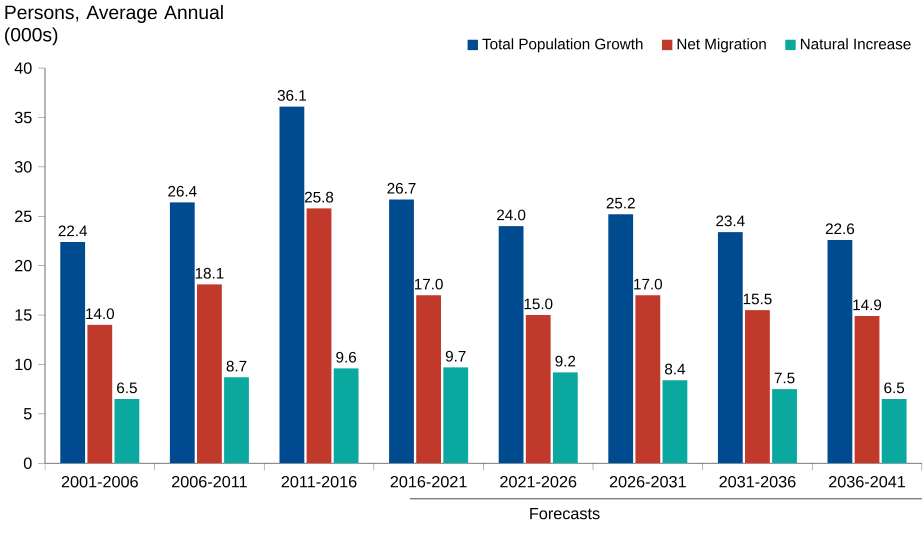 The width and height of the screenshot is (923, 537). I want to click on x-tick-label: 2031-2036, so click(757, 482).